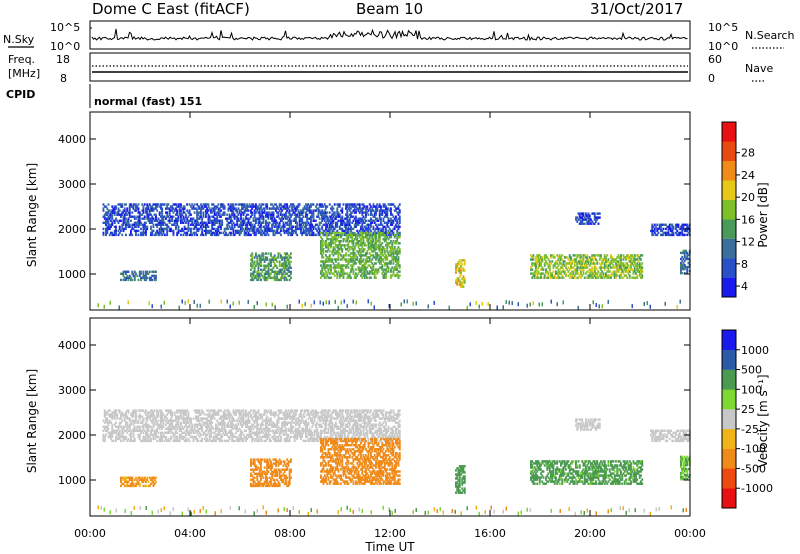 The width and height of the screenshot is (800, 554). I want to click on colorbar-tick-label: -25, so click(750, 429).